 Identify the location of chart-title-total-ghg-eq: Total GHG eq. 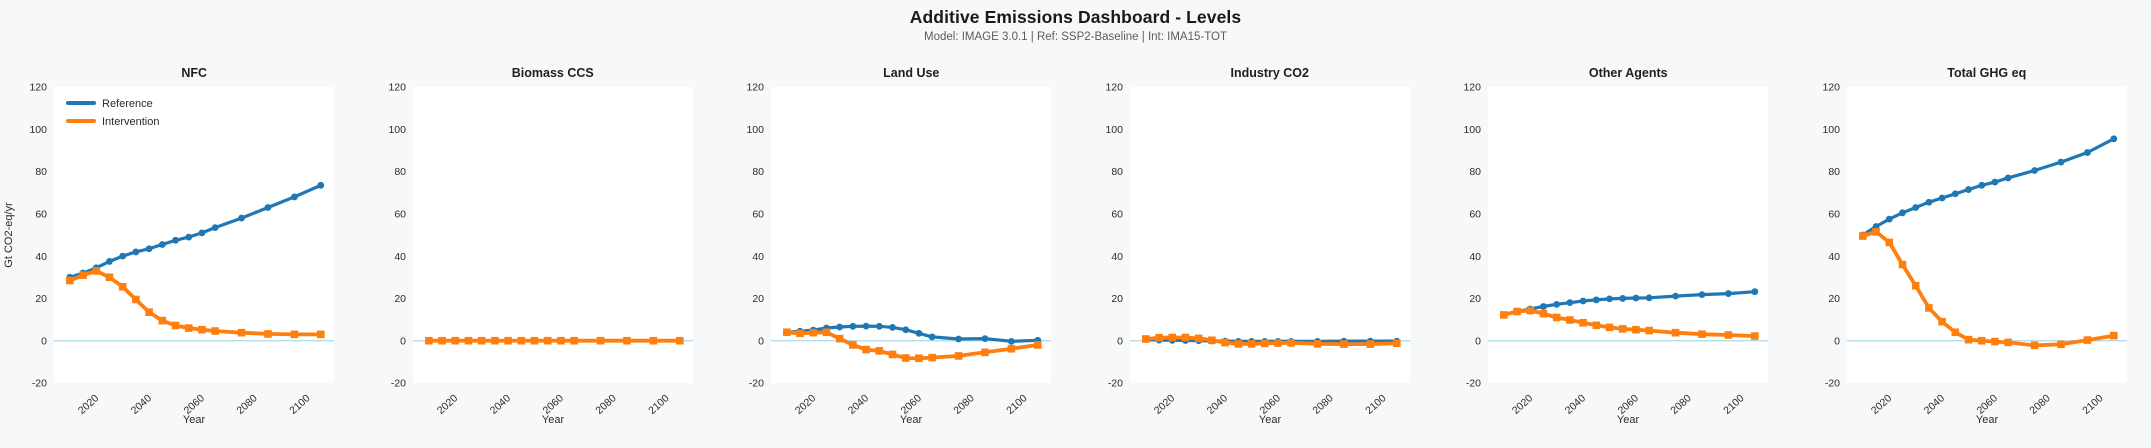
(1987, 73).